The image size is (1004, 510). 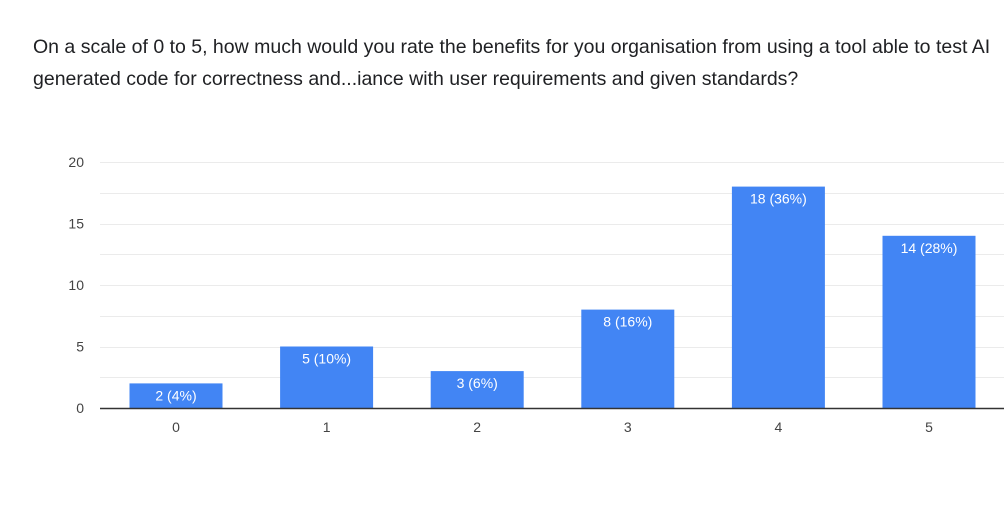 I want to click on y-tick-label: 5, so click(x=80, y=347).